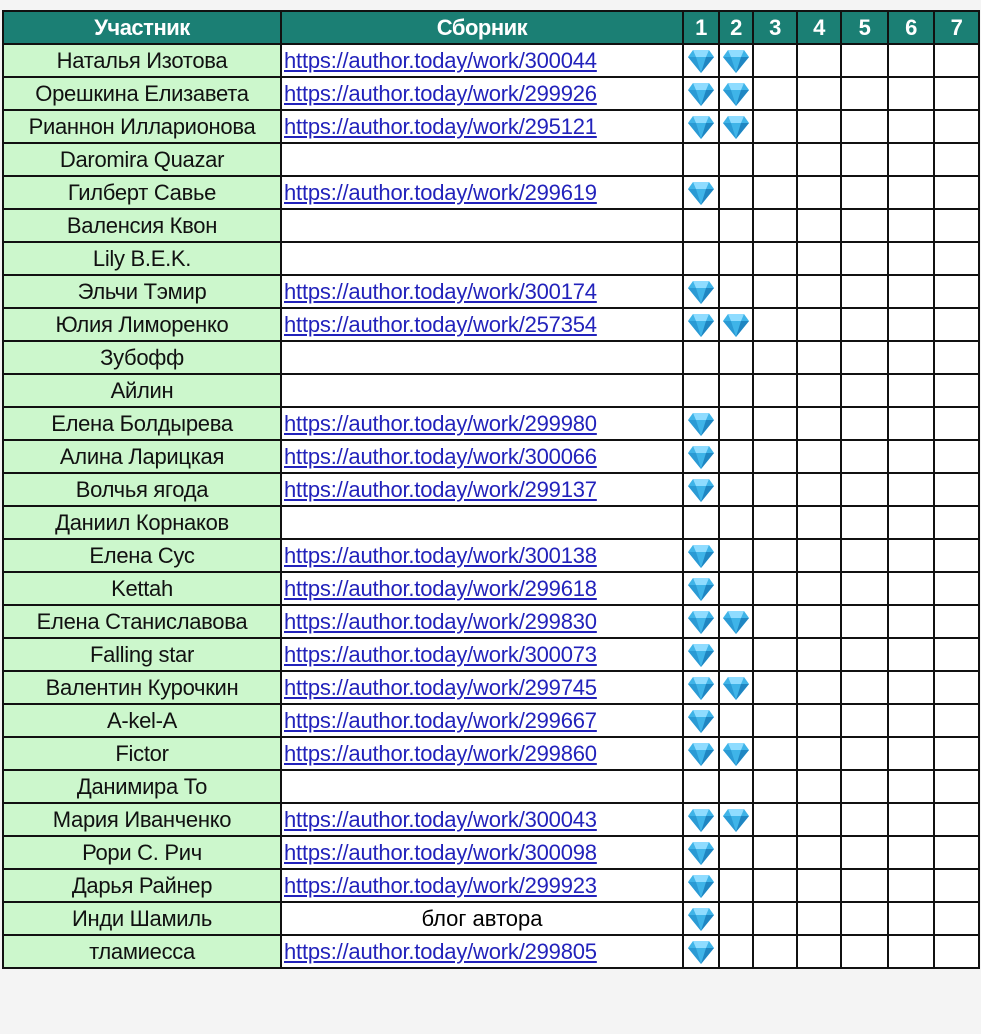 This screenshot has height=1034, width=981. What do you see at coordinates (440, 819) in the screenshot?
I see `collection-link: https://author.today/work/300043` at bounding box center [440, 819].